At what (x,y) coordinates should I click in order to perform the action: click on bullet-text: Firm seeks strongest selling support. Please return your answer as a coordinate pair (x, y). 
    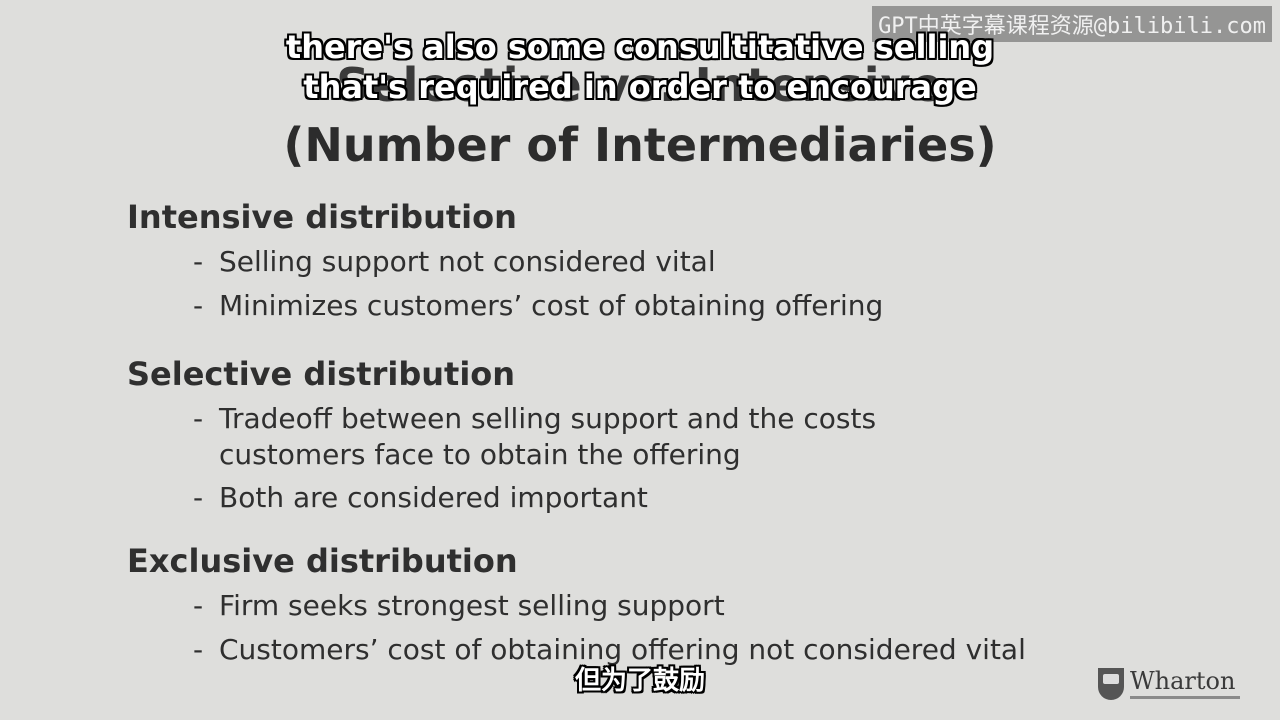
    Looking at the image, I should click on (472, 605).